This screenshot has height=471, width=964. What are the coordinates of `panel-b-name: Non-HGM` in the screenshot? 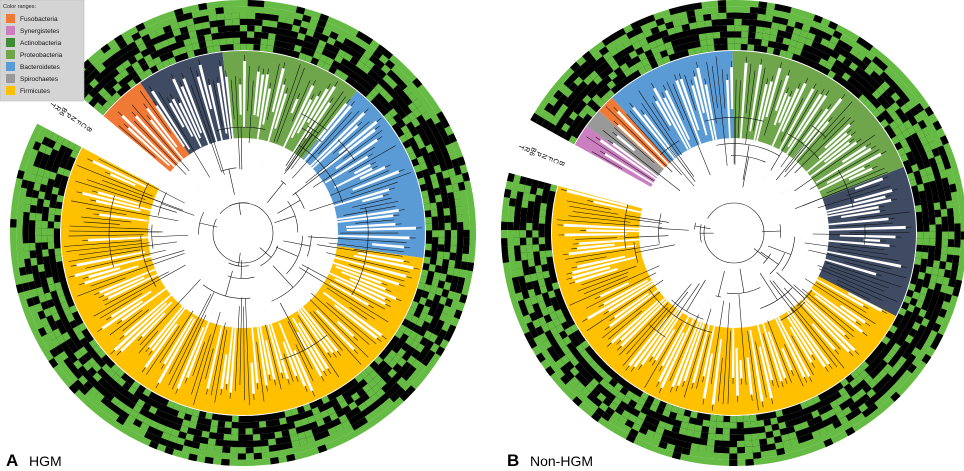 It's located at (561, 461).